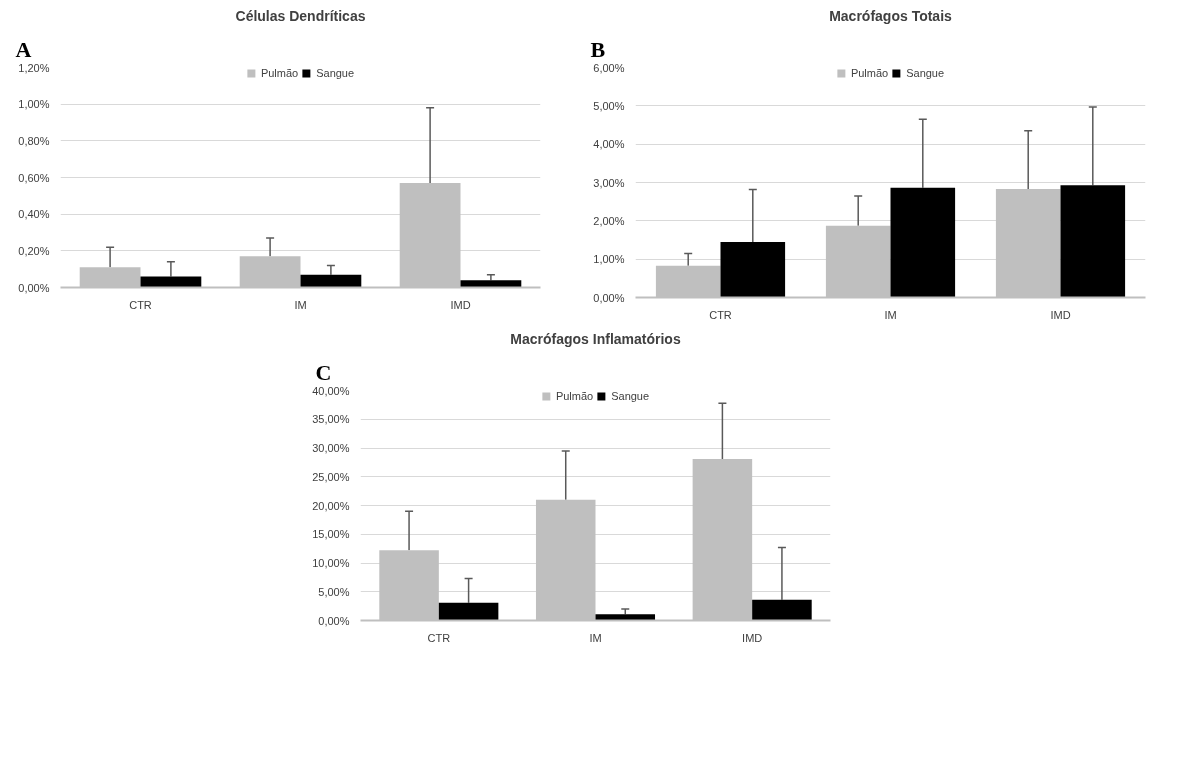  What do you see at coordinates (331, 476) in the screenshot?
I see `y-tick-label: 25,00%` at bounding box center [331, 476].